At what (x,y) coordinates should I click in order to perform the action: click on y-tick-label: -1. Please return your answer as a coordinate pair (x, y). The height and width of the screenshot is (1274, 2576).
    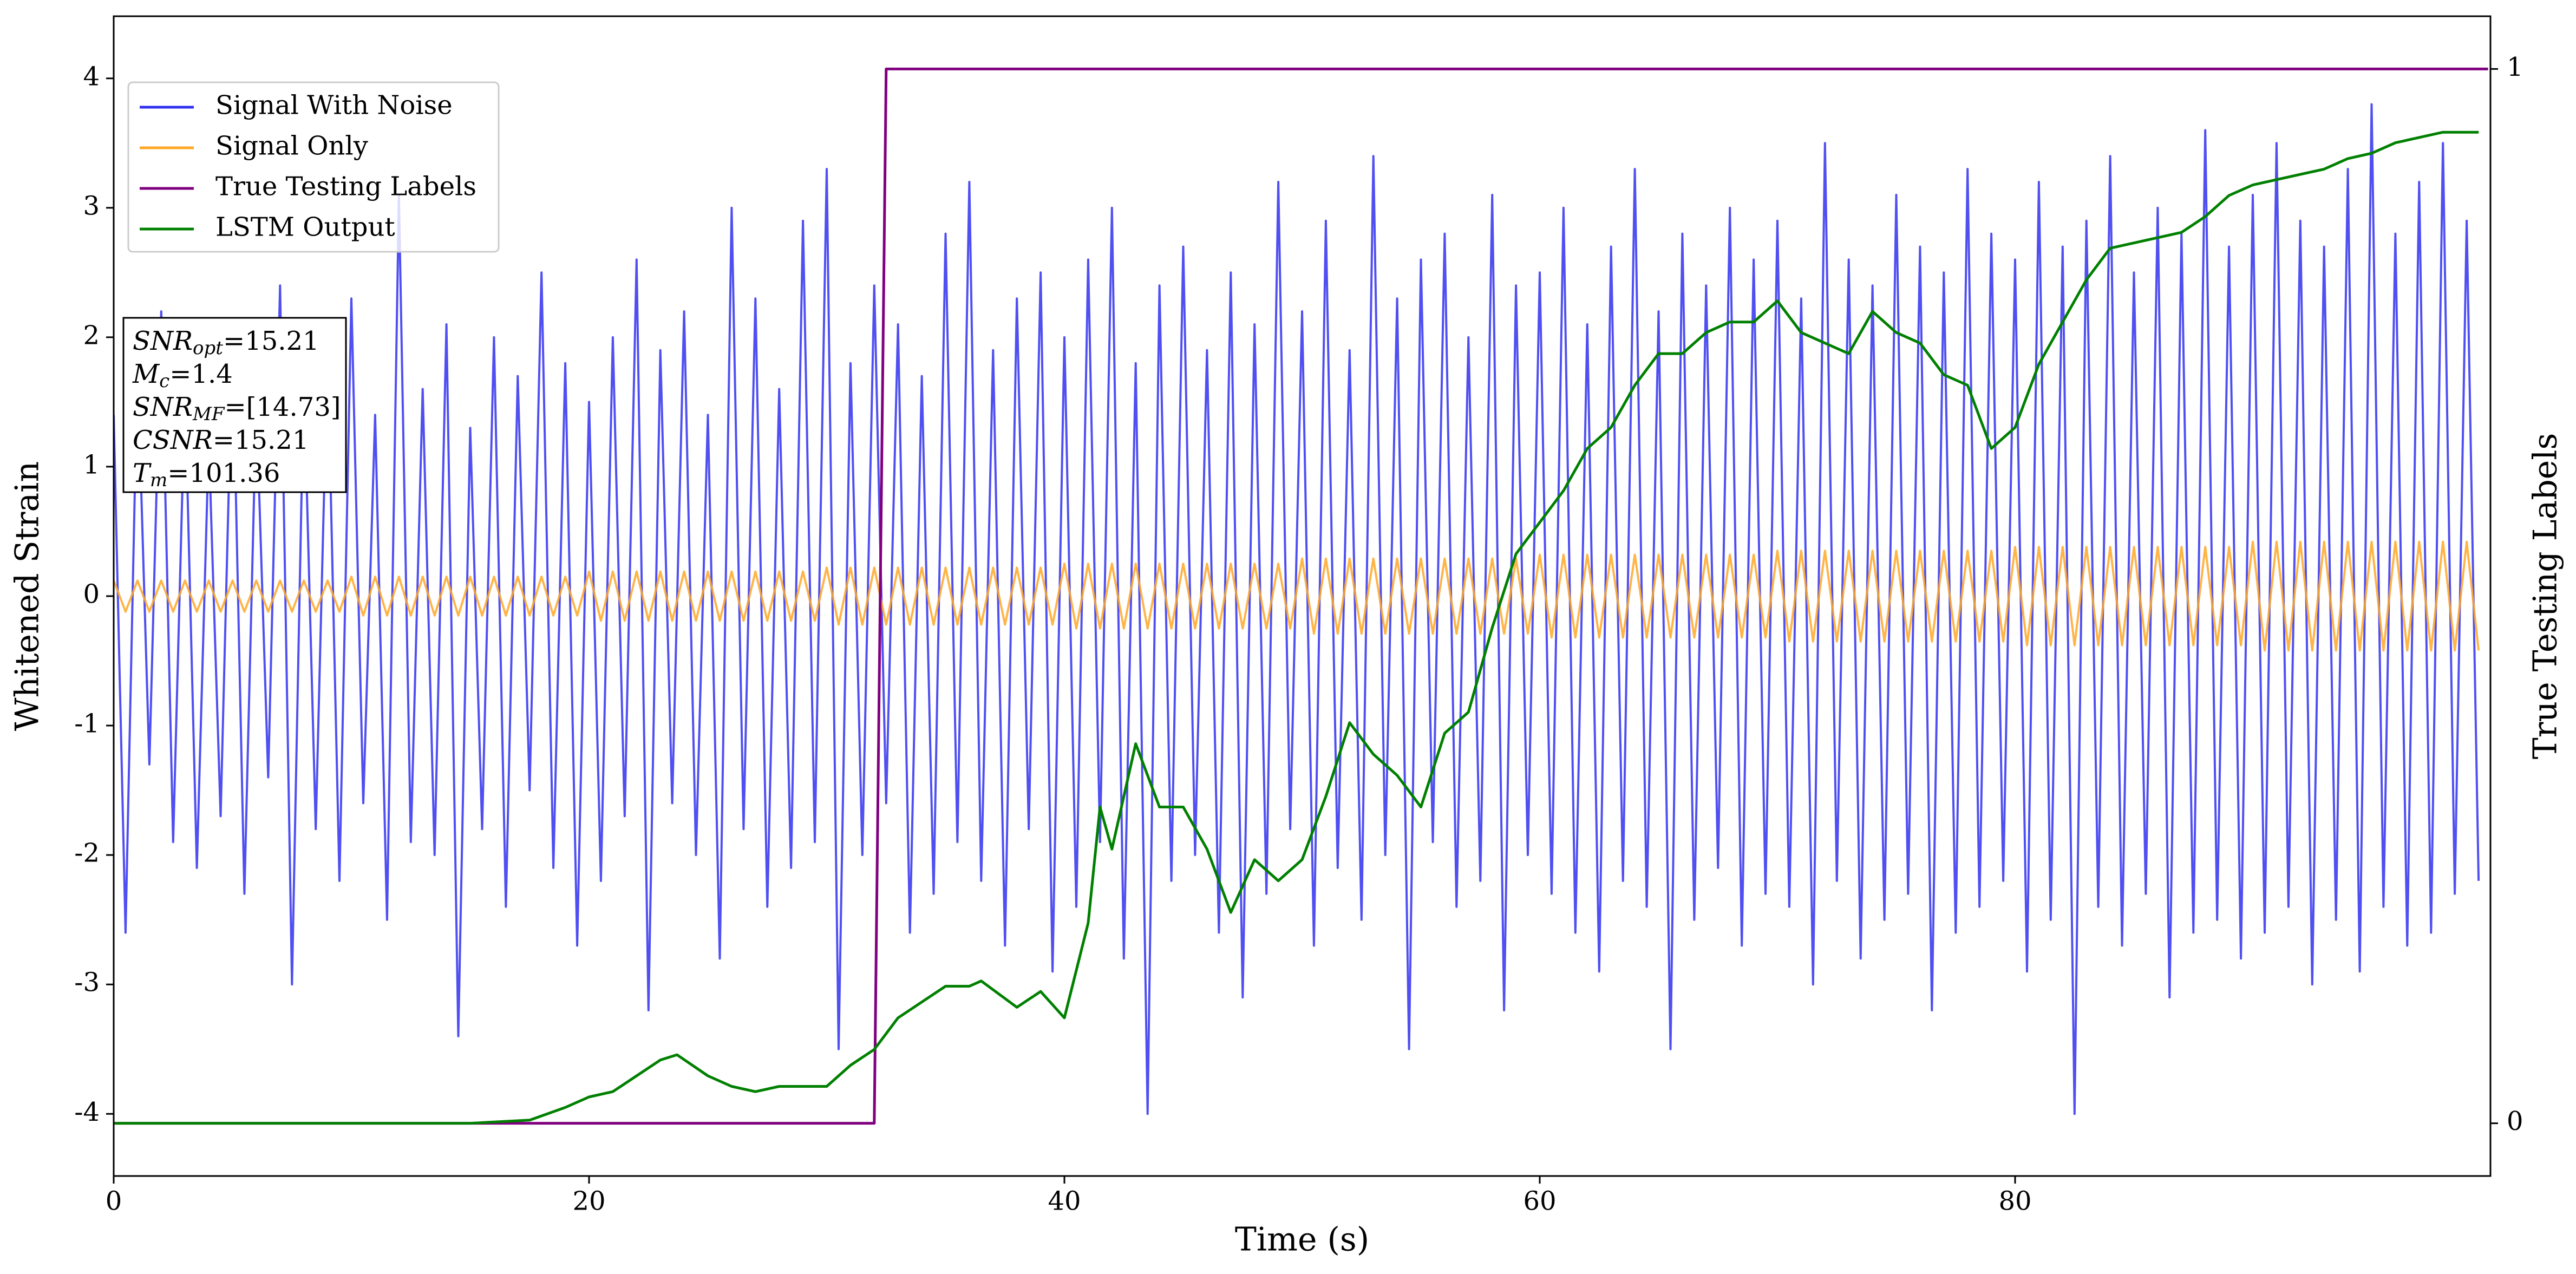
    Looking at the image, I should click on (87, 724).